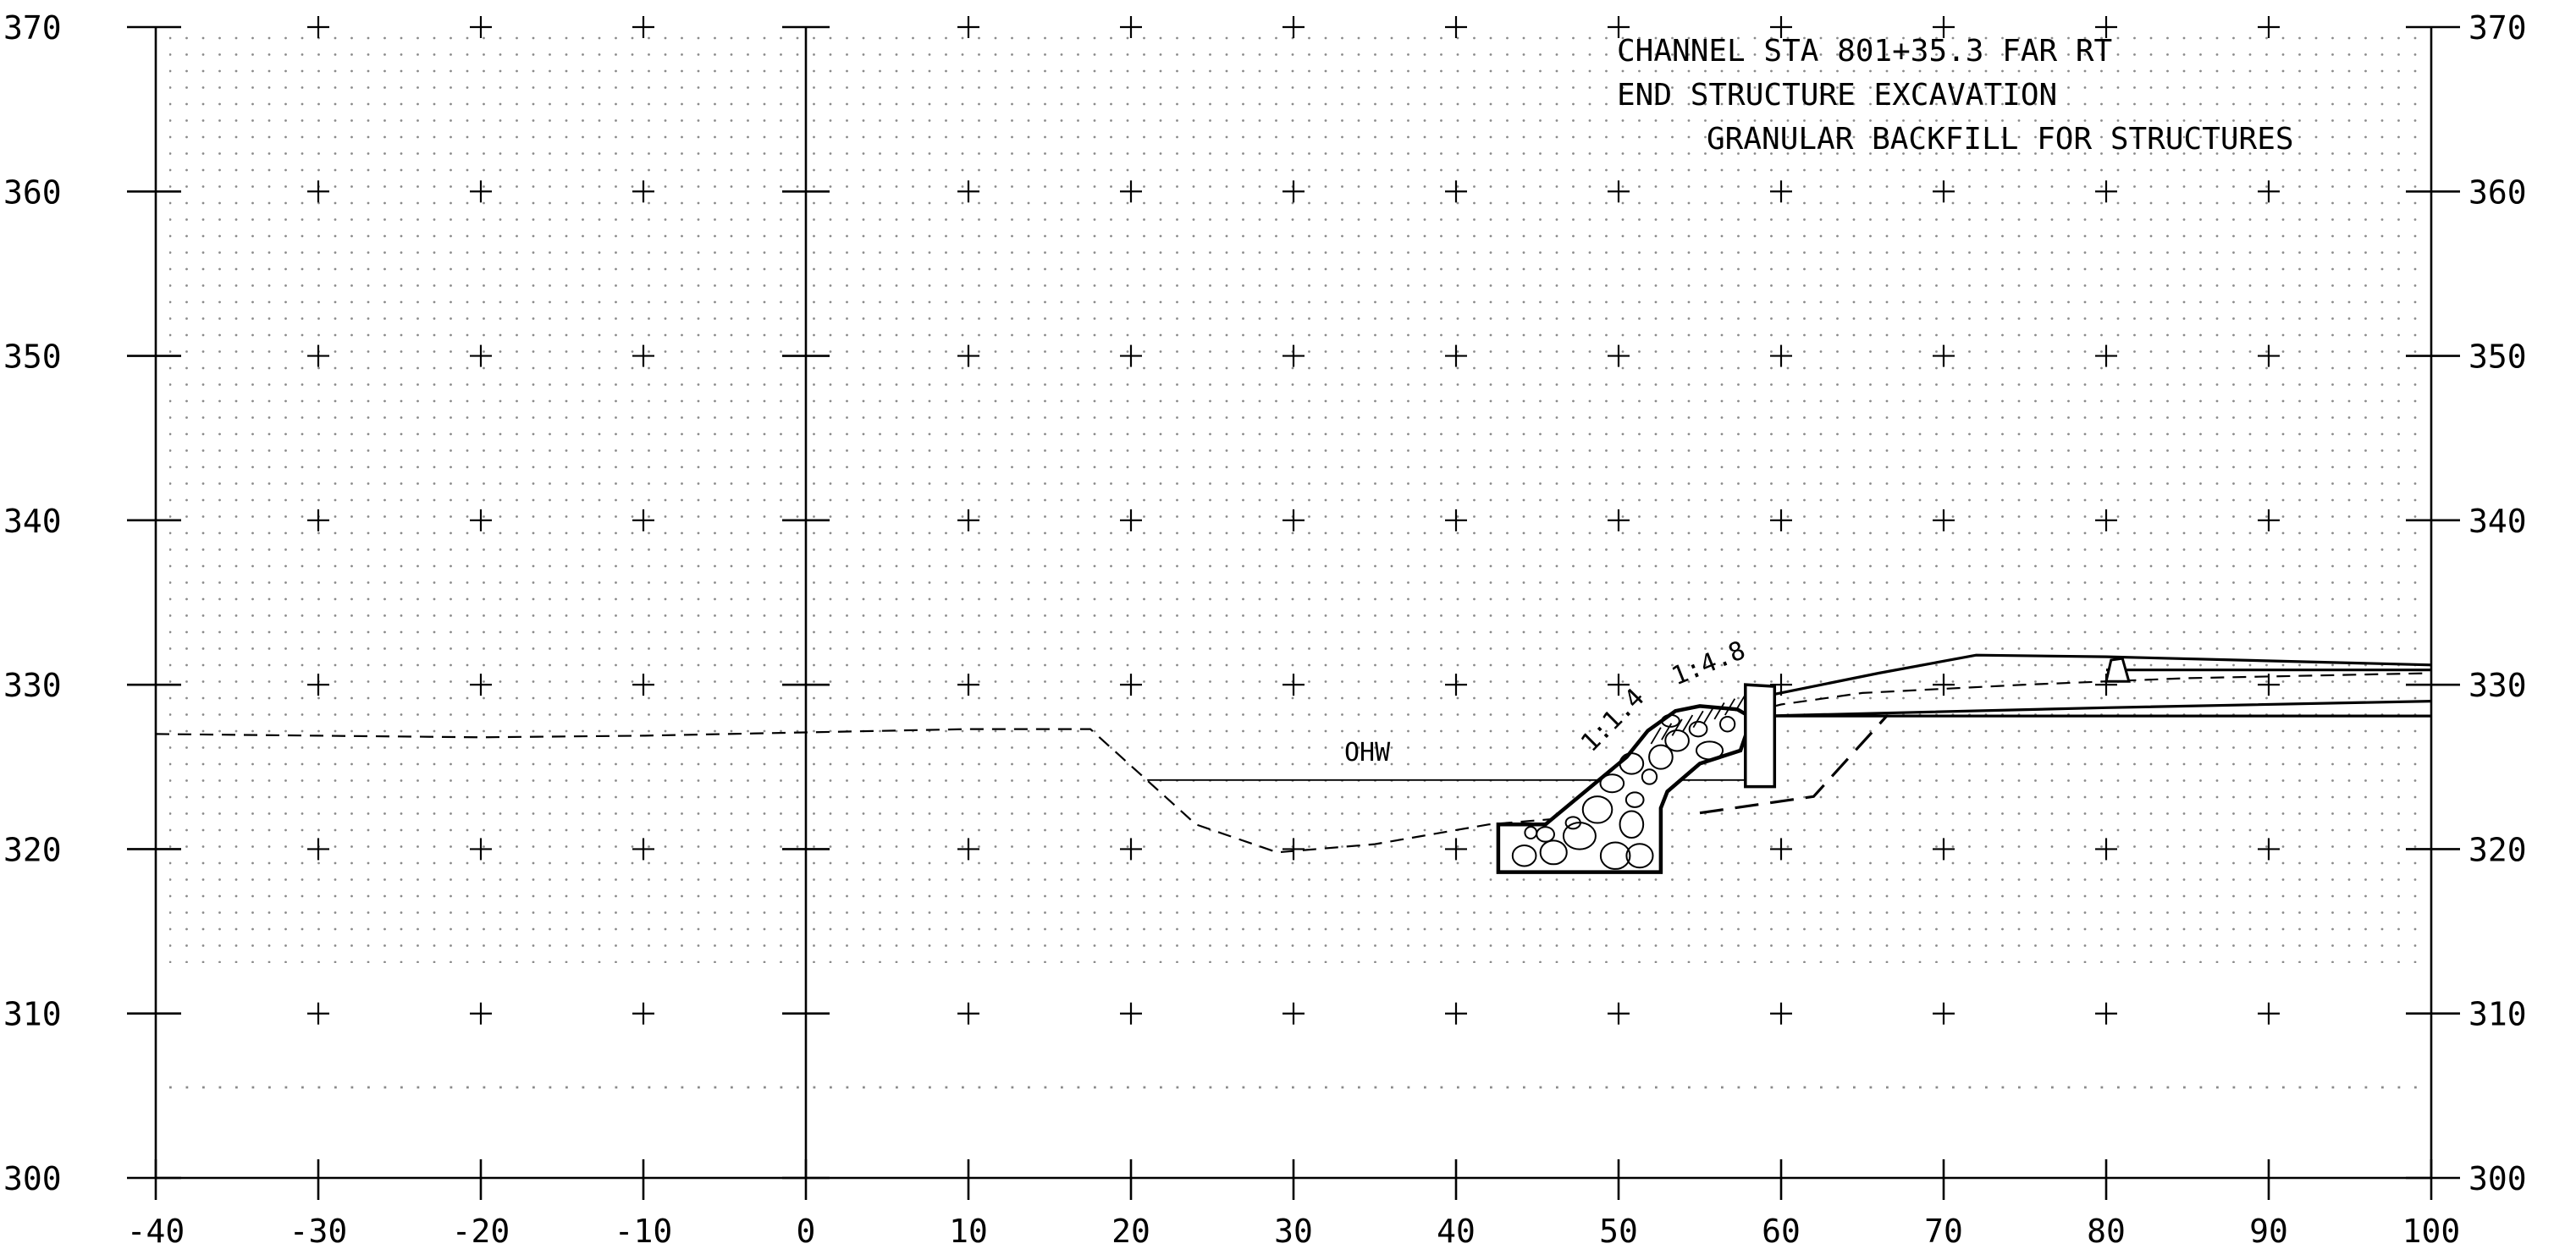 The width and height of the screenshot is (2576, 1249). Describe the element at coordinates (2497, 849) in the screenshot. I see `y-tick-label-right: 320` at that location.